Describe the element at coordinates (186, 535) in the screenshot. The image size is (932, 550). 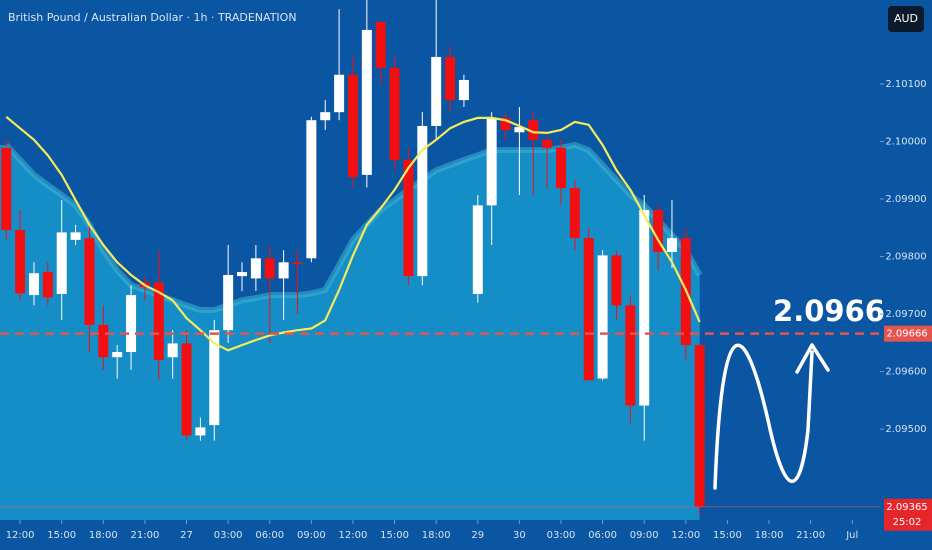
I see `x-tick-label: 27` at that location.